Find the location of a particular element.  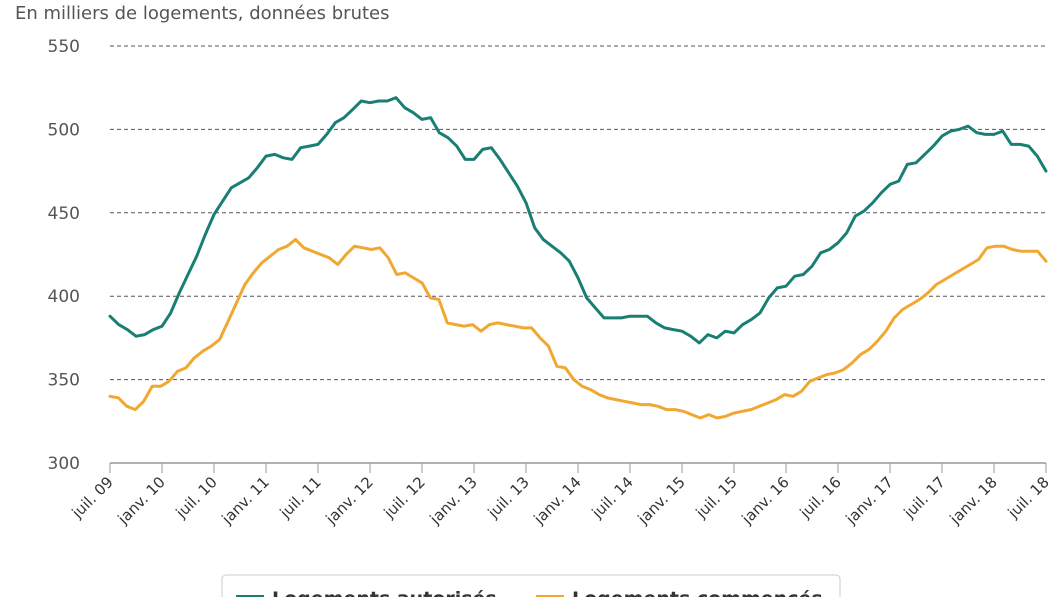

x-tick-label: juil. 10 is located at coordinates (196, 497).